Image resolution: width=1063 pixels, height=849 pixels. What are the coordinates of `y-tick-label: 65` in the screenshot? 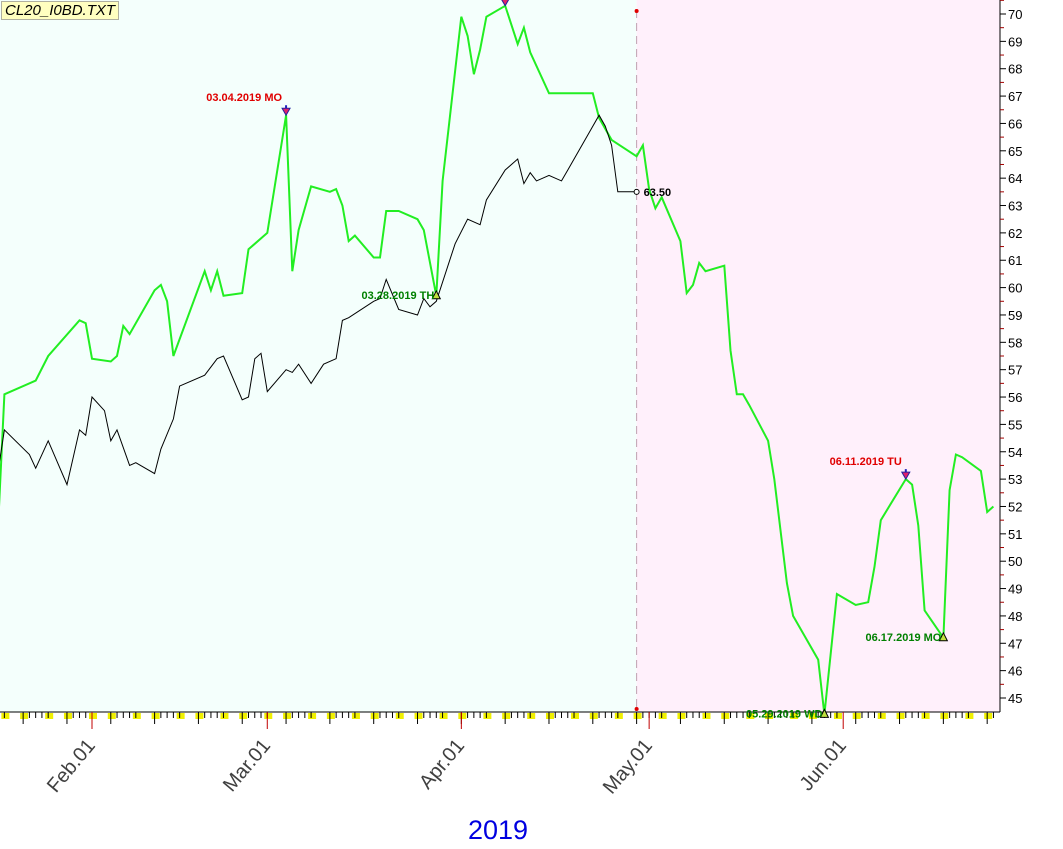 It's located at (1015, 151).